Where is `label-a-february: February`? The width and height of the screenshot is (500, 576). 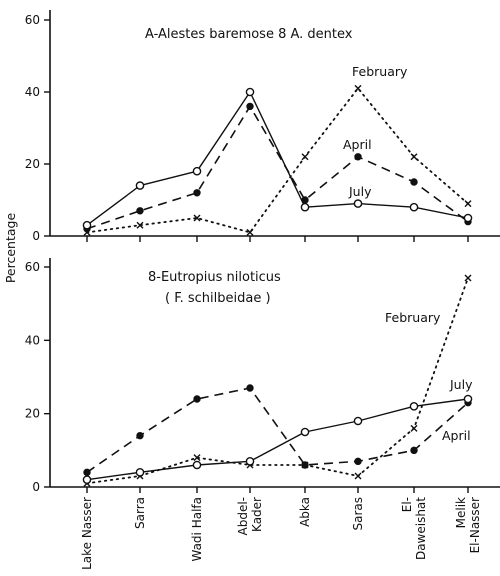 label-a-february: February is located at coordinates (380, 71).